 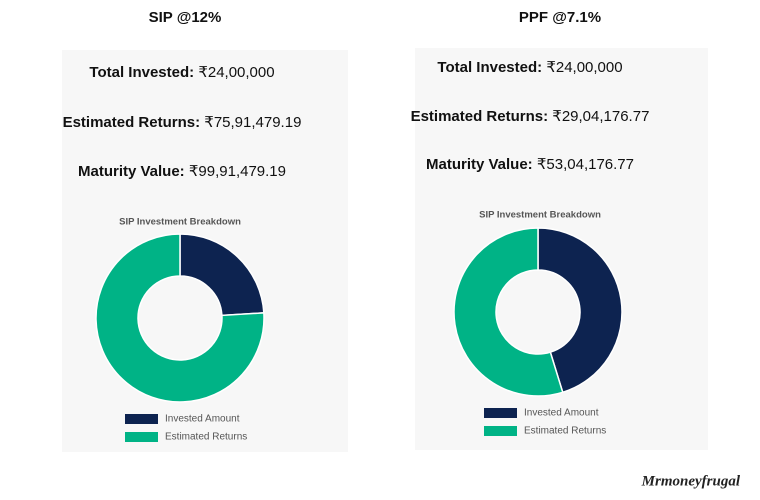 What do you see at coordinates (185, 17) in the screenshot?
I see `panel-heading: SIP @12%` at bounding box center [185, 17].